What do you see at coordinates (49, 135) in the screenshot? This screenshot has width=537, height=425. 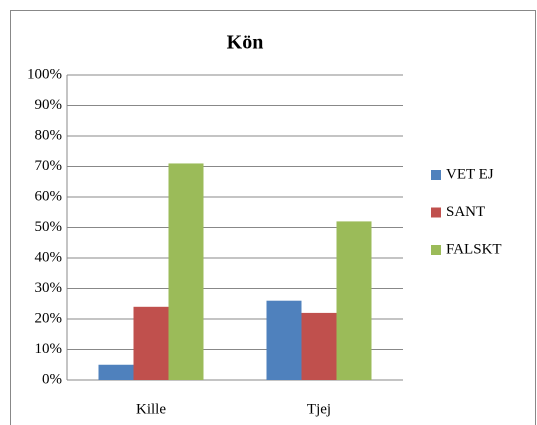 I see `y-tick-label: 80%` at bounding box center [49, 135].